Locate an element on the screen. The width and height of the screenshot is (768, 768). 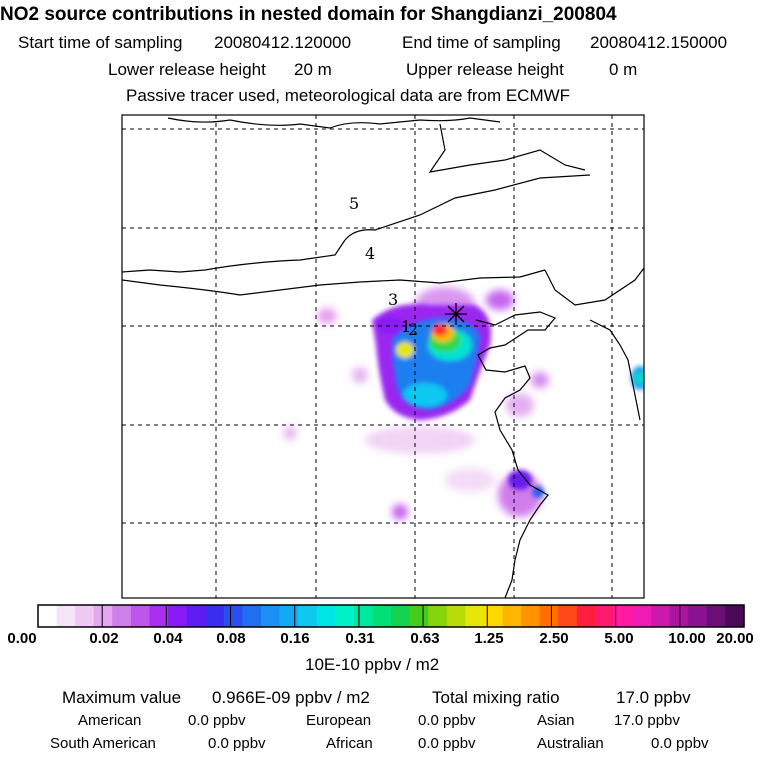
lower-height-label: Lower release height is located at coordinates (187, 69).